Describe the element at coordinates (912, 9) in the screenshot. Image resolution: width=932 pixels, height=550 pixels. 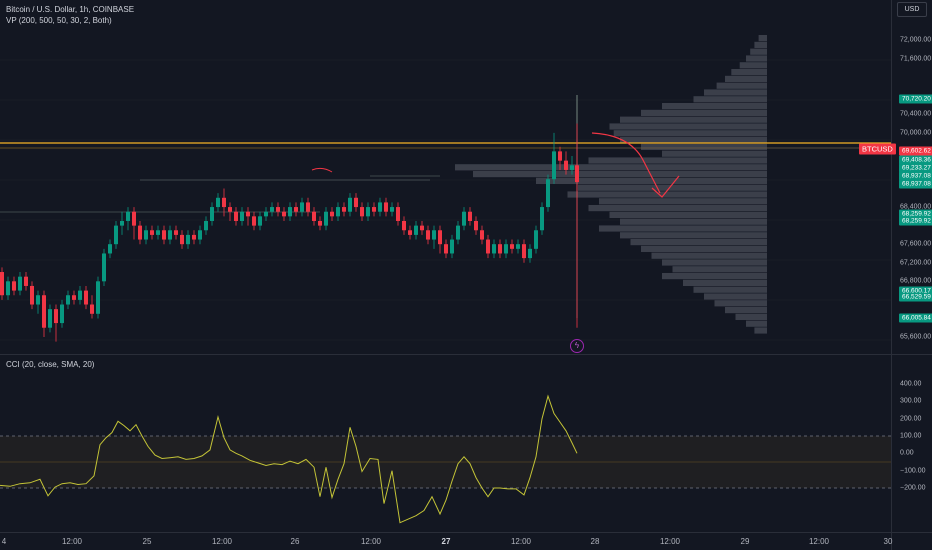
I see `currency-button: USD` at that location.